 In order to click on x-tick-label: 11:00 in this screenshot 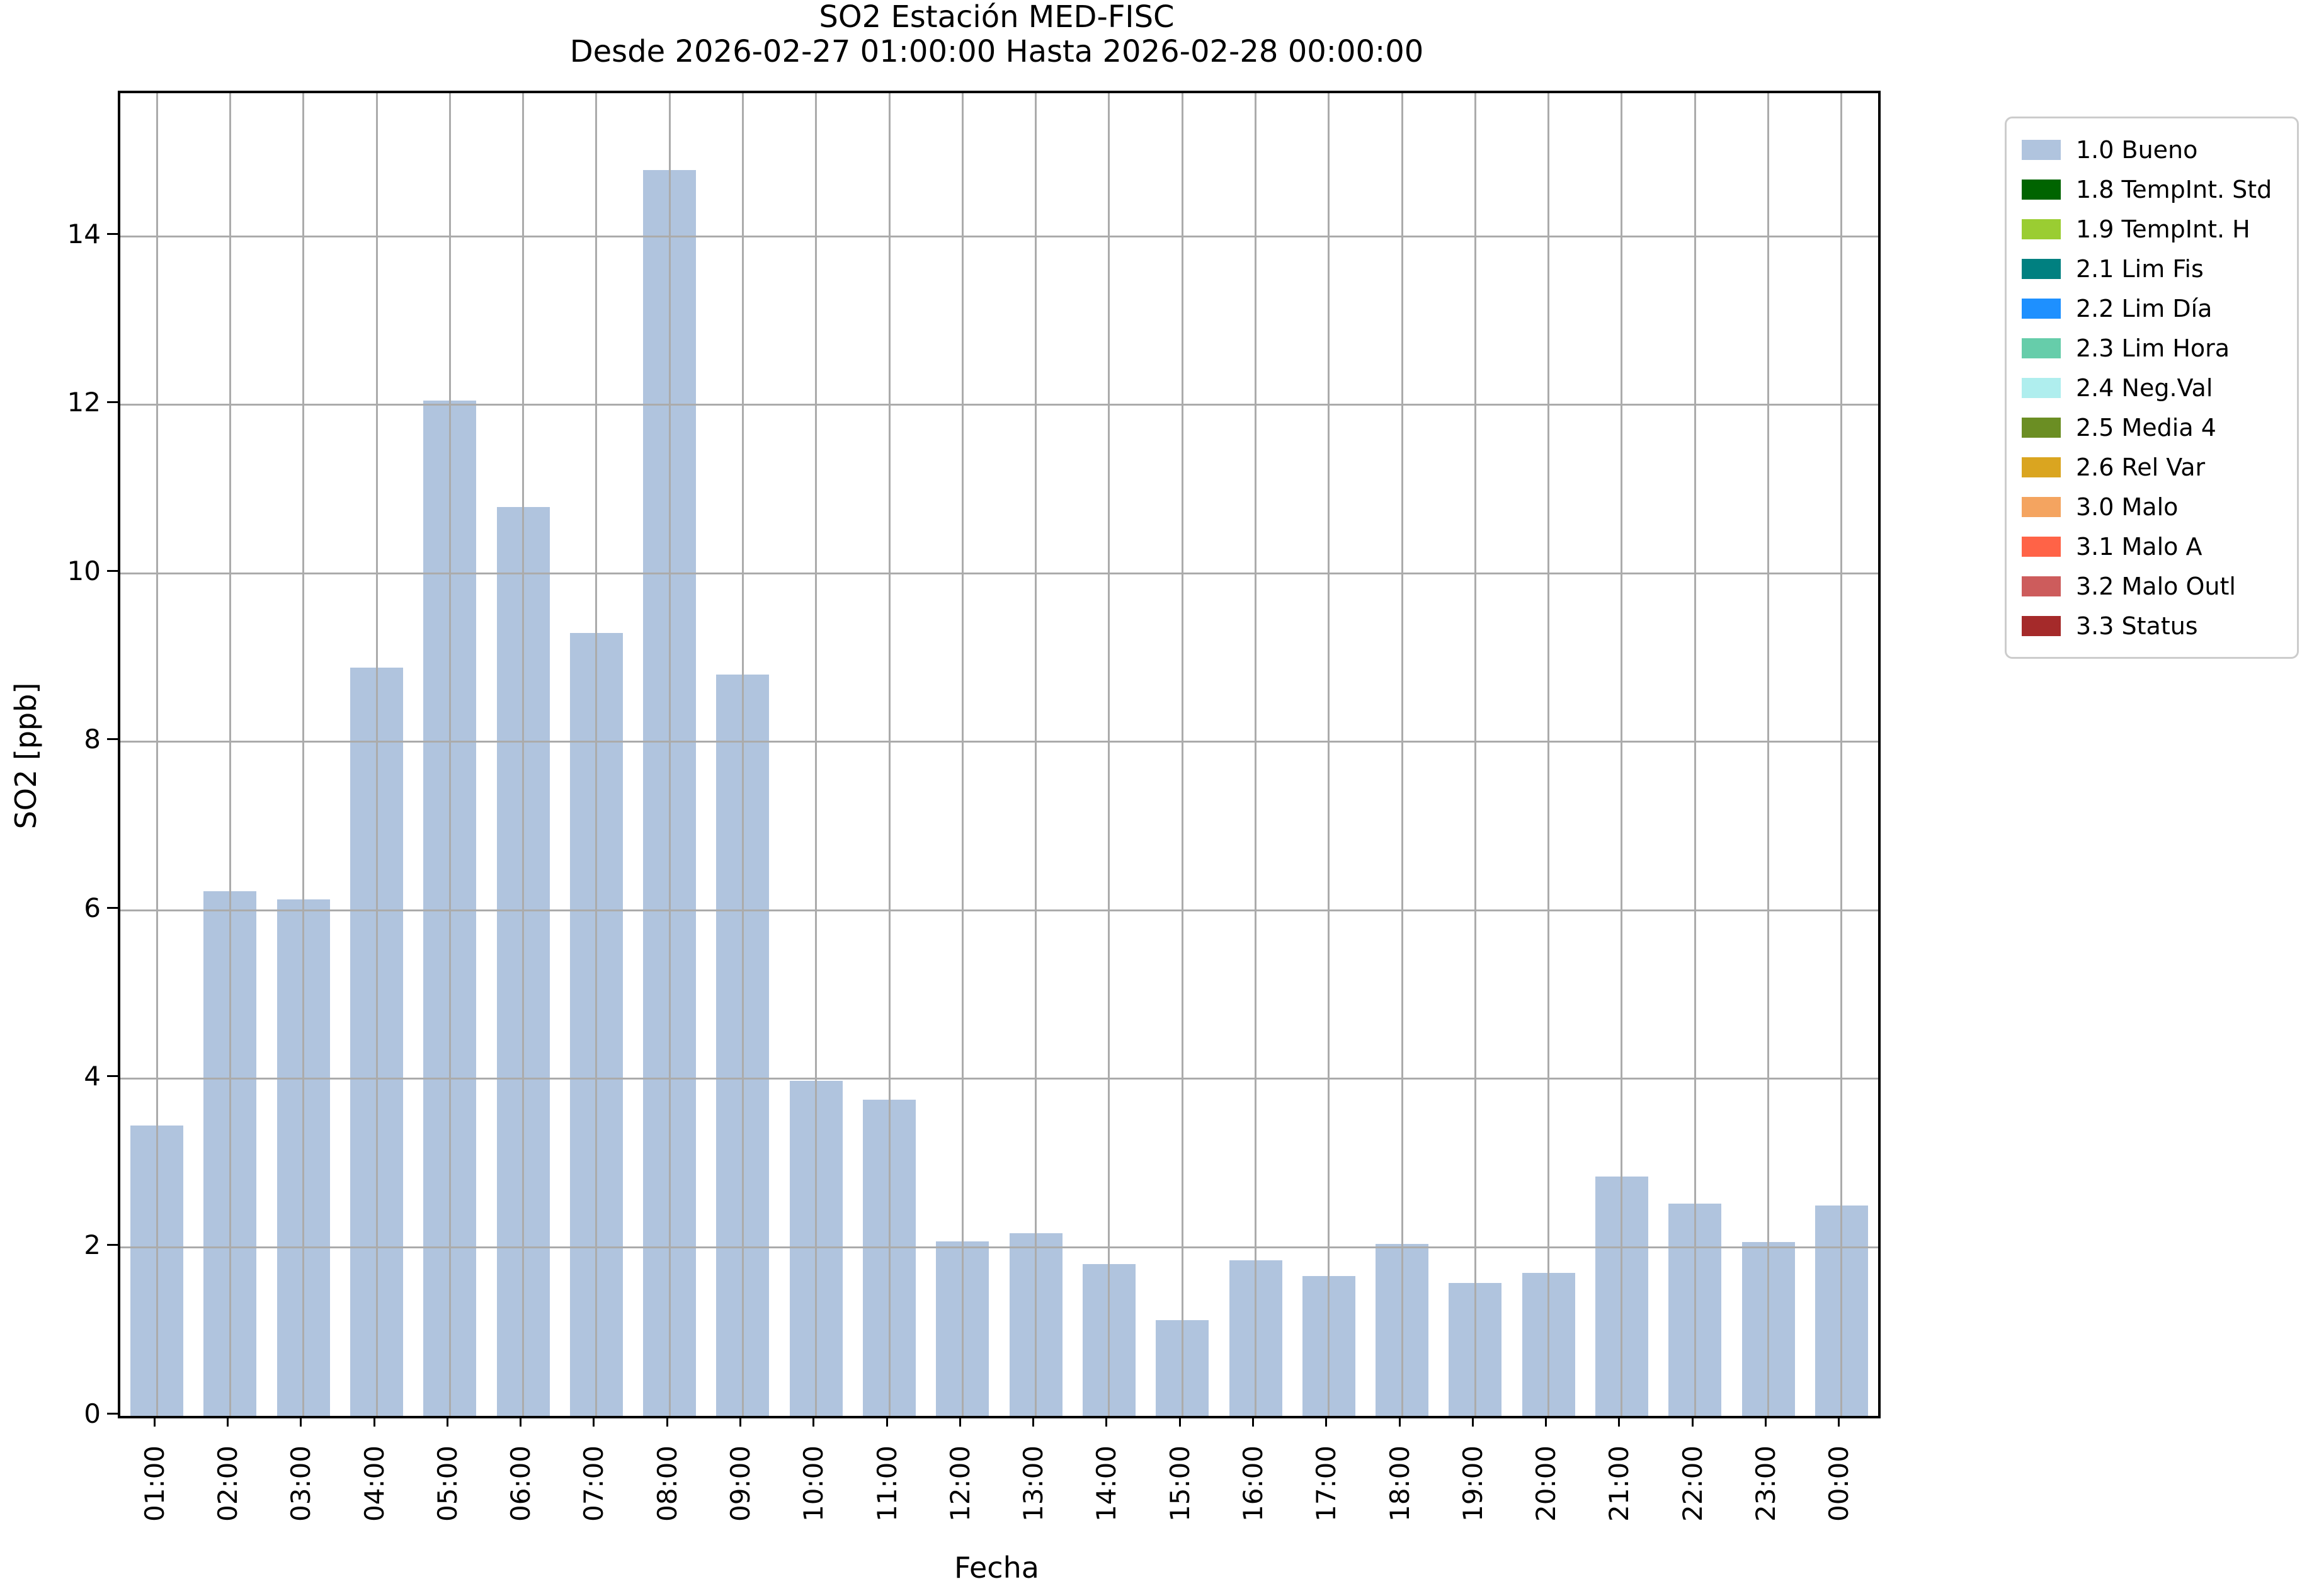, I will do `click(887, 1483)`.